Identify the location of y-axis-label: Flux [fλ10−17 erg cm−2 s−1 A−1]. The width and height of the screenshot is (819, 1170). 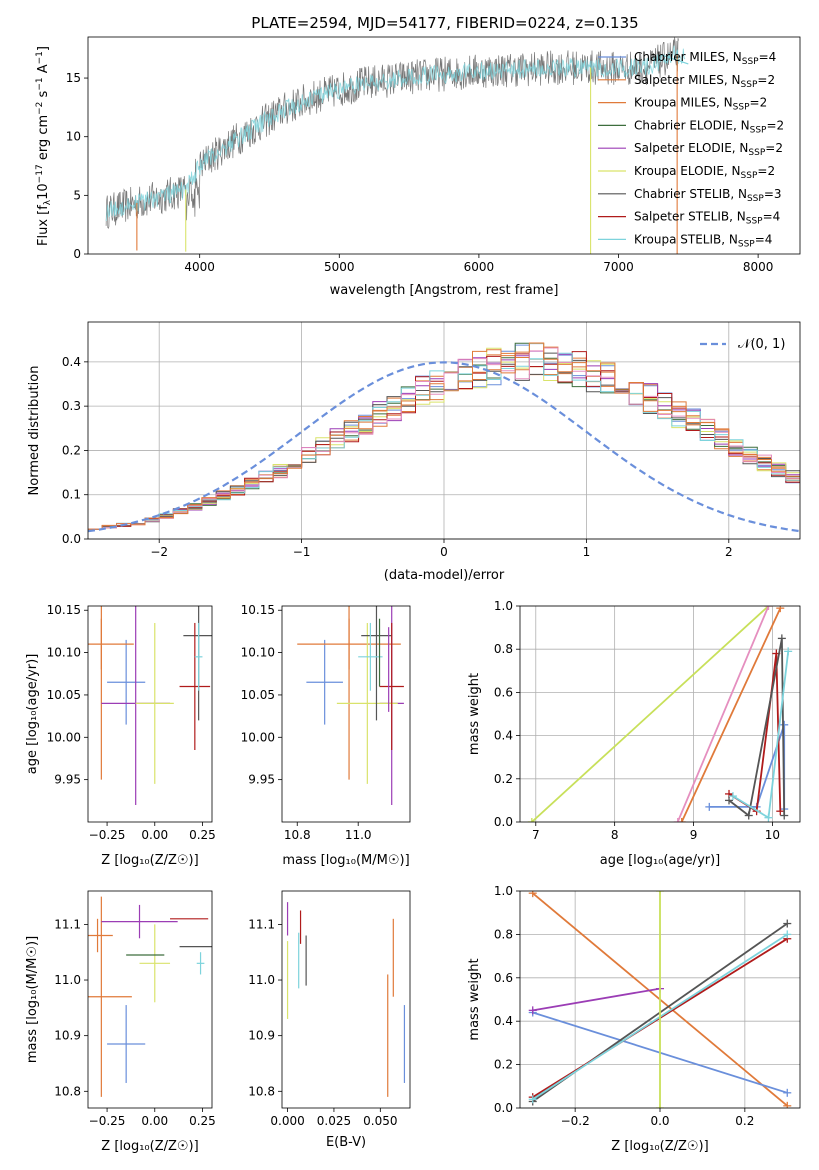
(44, 146).